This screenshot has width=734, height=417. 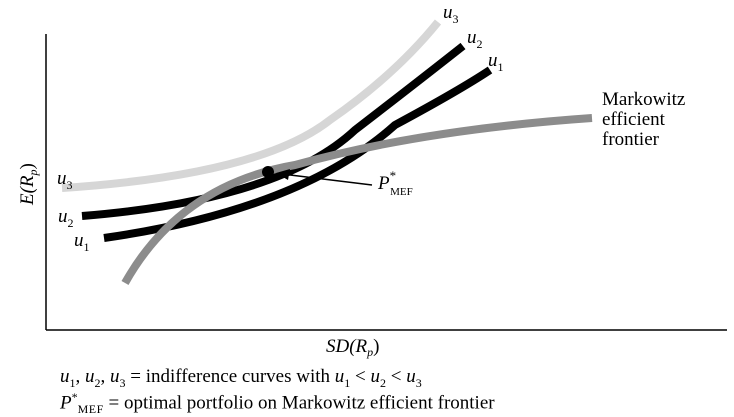 What do you see at coordinates (327, 179) in the screenshot?
I see `optimal-portfolio-arrow` at bounding box center [327, 179].